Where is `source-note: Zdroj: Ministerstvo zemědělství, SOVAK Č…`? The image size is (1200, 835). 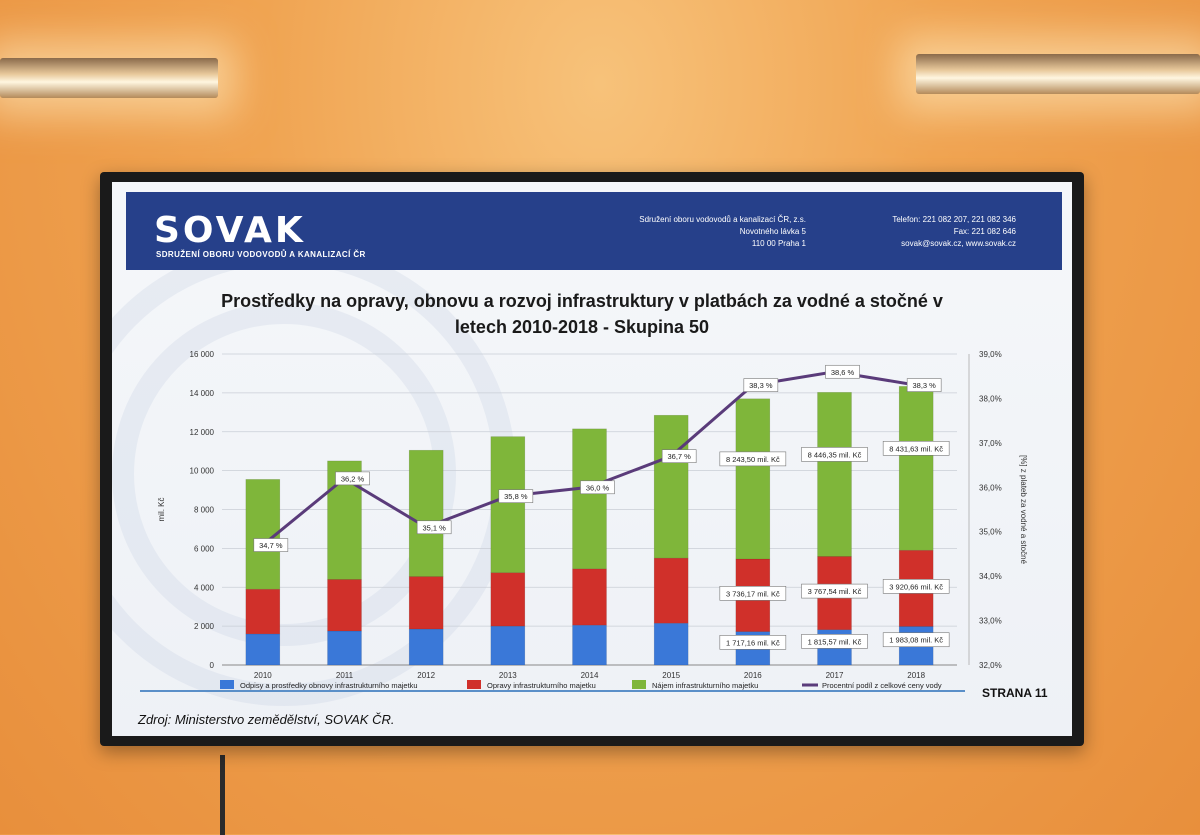 source-note: Zdroj: Ministerstvo zemědělství, SOVAK Č… is located at coordinates (266, 719).